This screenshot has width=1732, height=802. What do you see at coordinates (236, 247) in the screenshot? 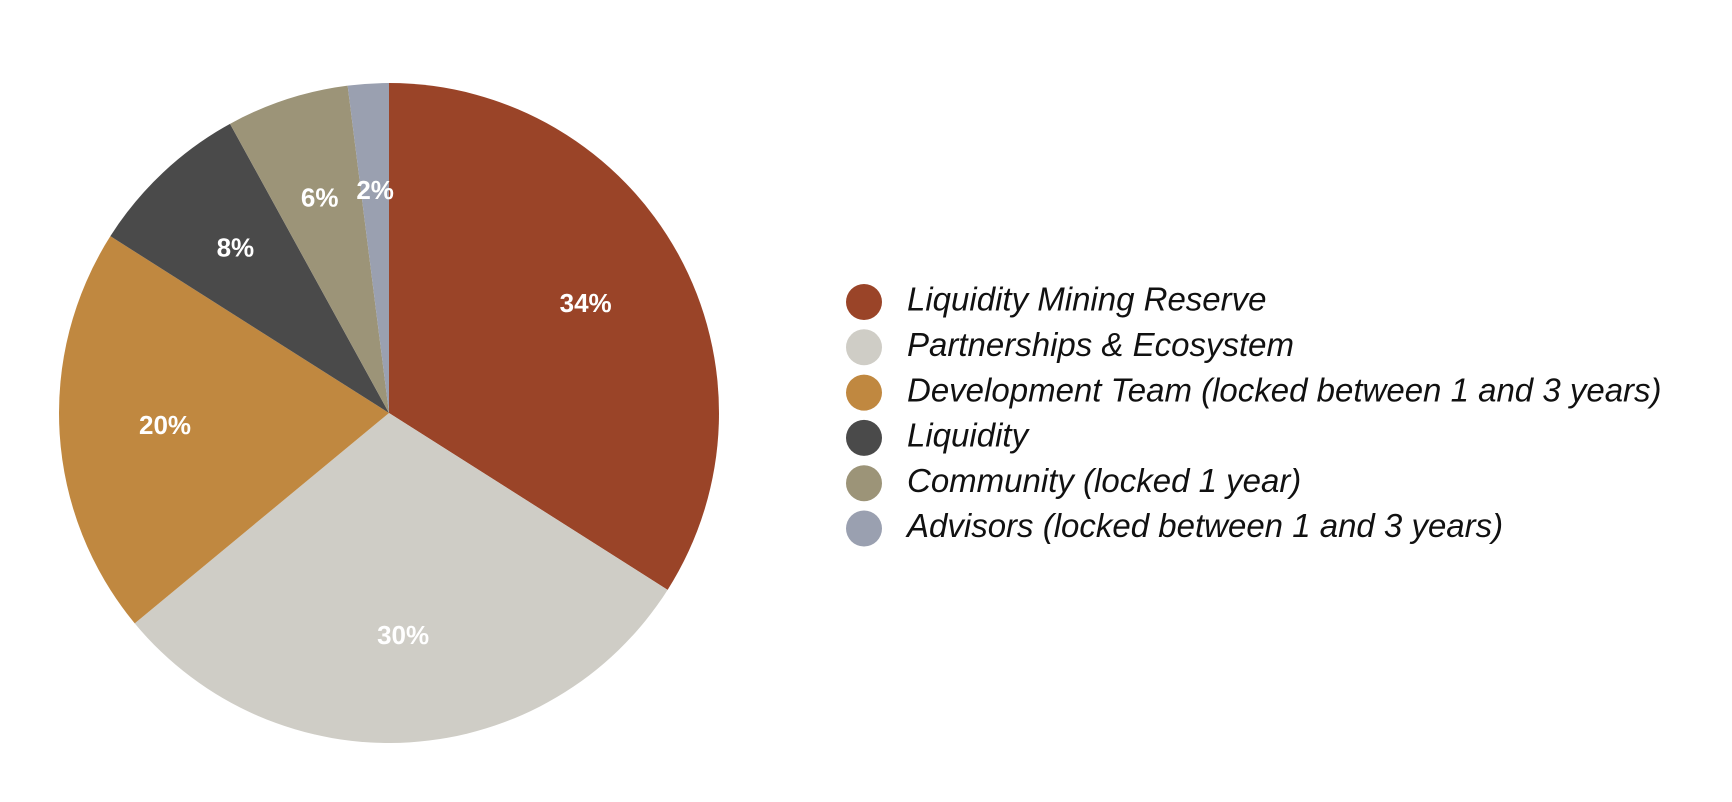
I see `value-label: 8%` at bounding box center [236, 247].